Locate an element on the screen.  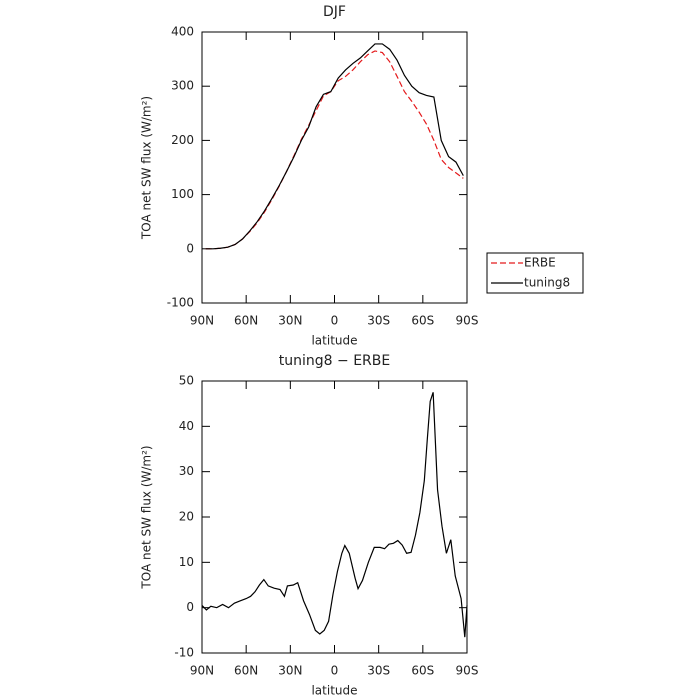
y-tick-label: 200 is located at coordinates (182, 140).